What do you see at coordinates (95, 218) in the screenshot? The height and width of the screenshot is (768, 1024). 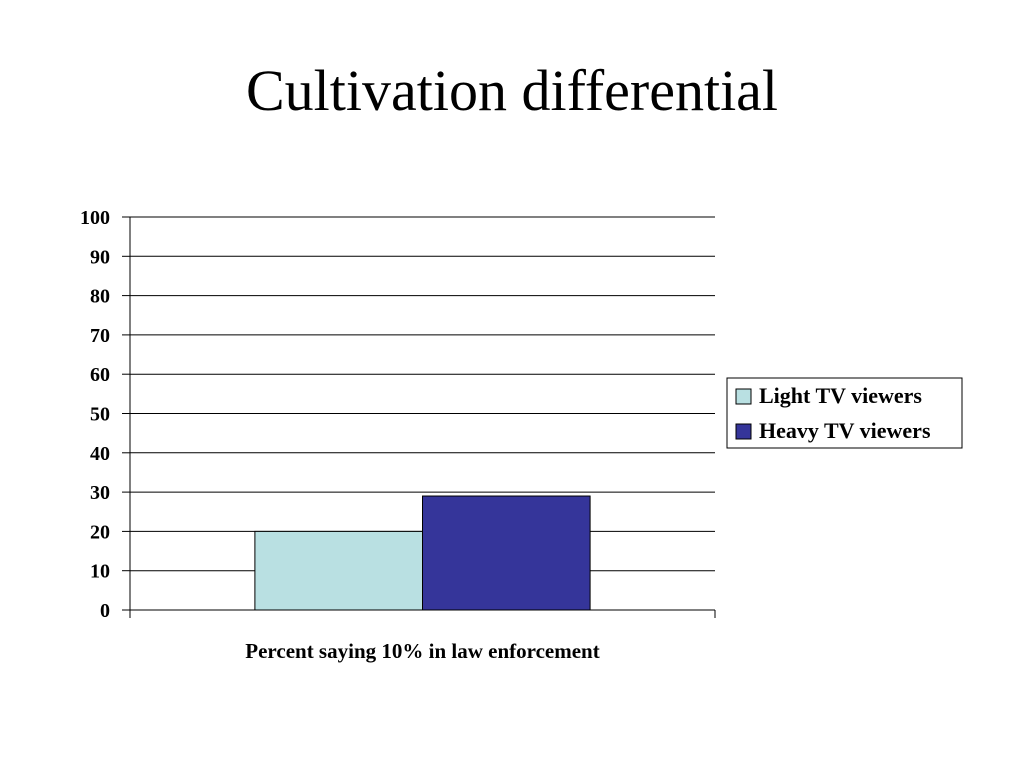 I see `y-tick-label: 100` at bounding box center [95, 218].